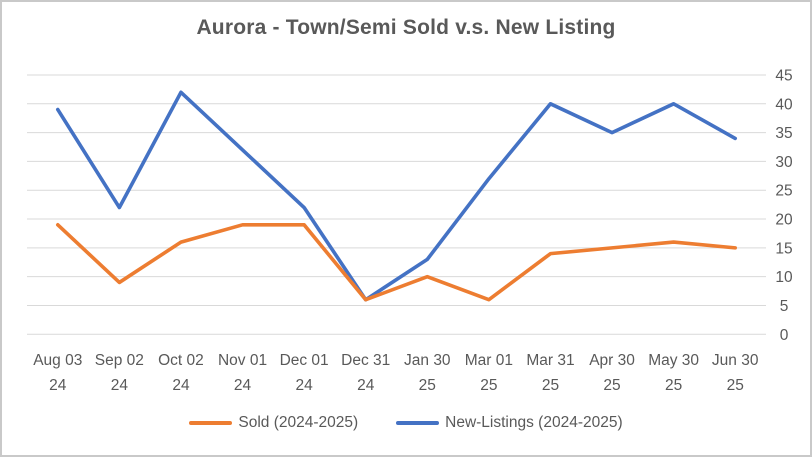 The image size is (812, 457). I want to click on legend-label-new-listings: New-Listings (2024-2025), so click(534, 422).